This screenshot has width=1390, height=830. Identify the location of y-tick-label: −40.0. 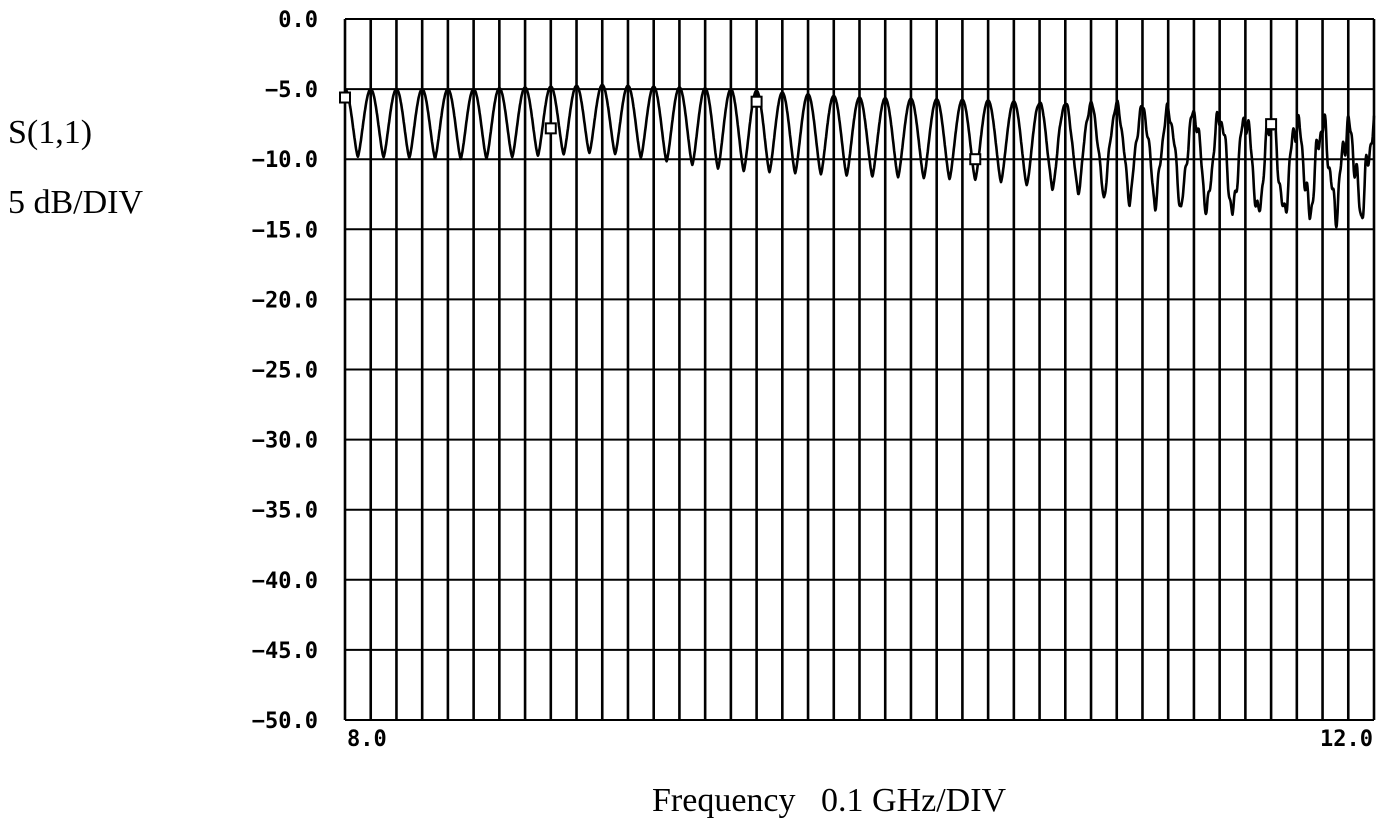
(285, 581).